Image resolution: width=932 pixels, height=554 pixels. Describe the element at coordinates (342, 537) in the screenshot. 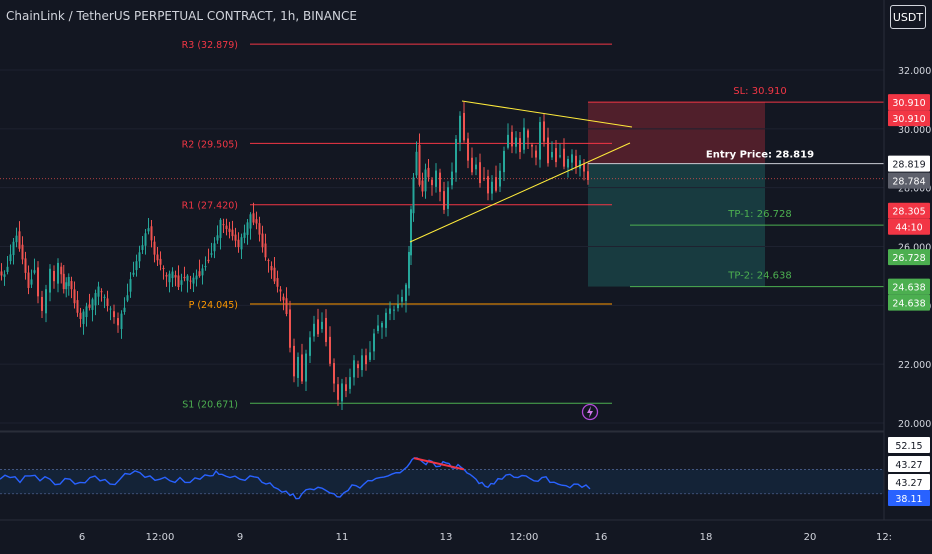

I see `time-tick-3: 11` at that location.